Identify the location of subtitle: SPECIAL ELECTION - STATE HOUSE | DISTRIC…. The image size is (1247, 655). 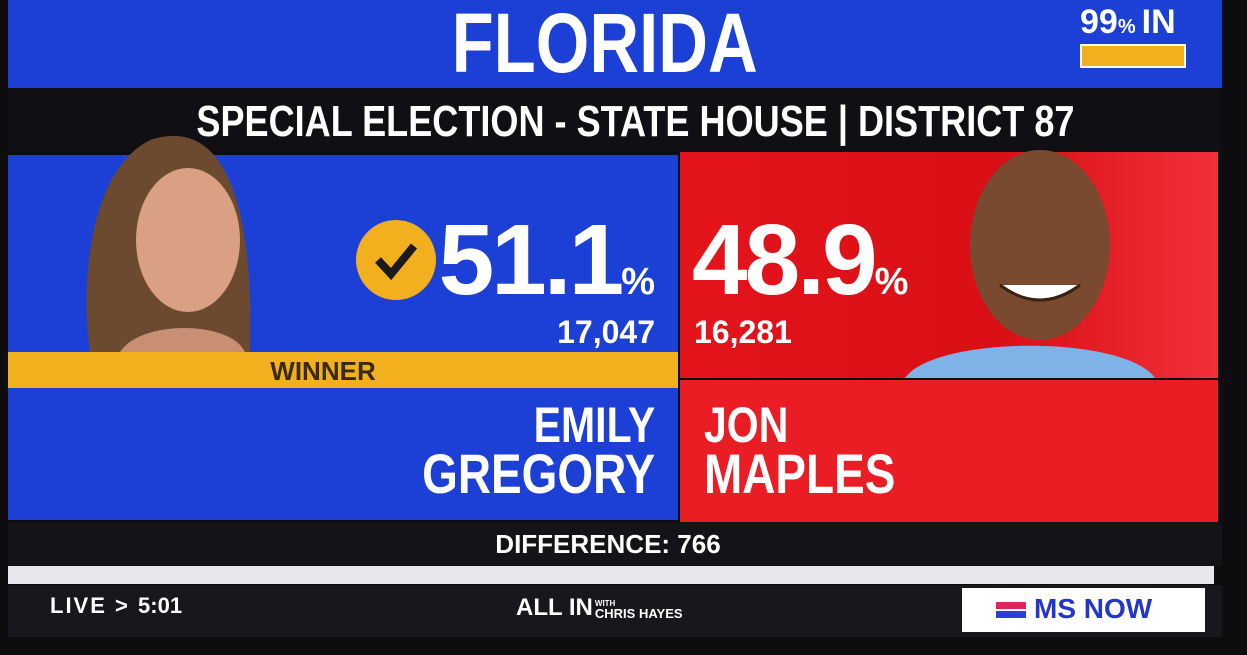
(605, 122).